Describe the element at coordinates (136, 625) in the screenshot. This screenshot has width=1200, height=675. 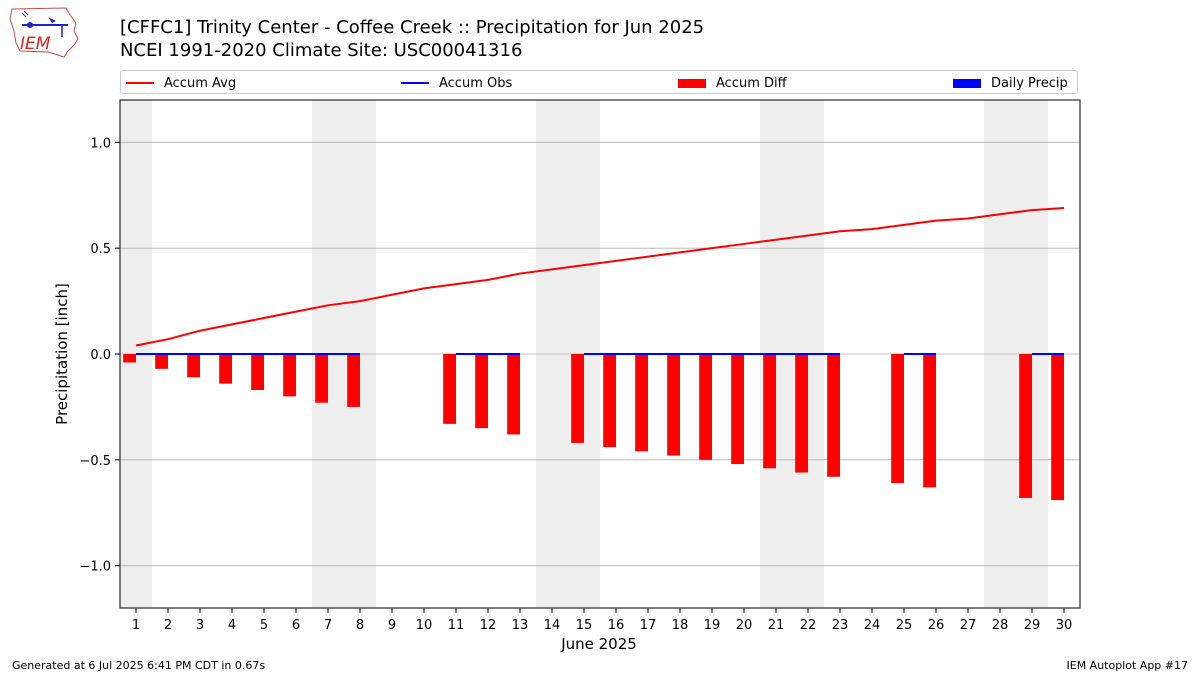
I see `x-tick-label: 1` at that location.